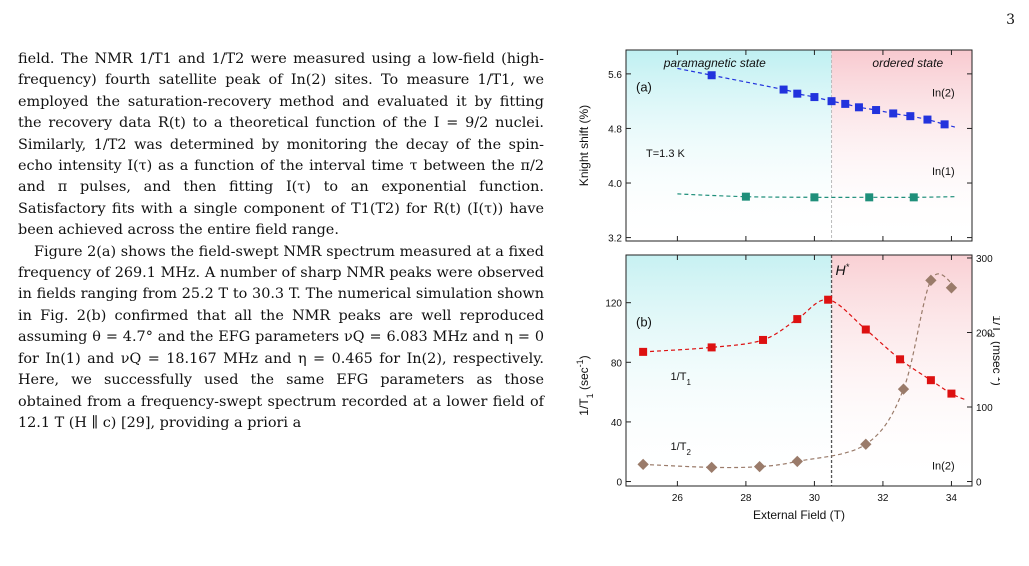 The width and height of the screenshot is (1029, 566). I want to click on panel-a-ytick-label-3: 5.6, so click(615, 75).